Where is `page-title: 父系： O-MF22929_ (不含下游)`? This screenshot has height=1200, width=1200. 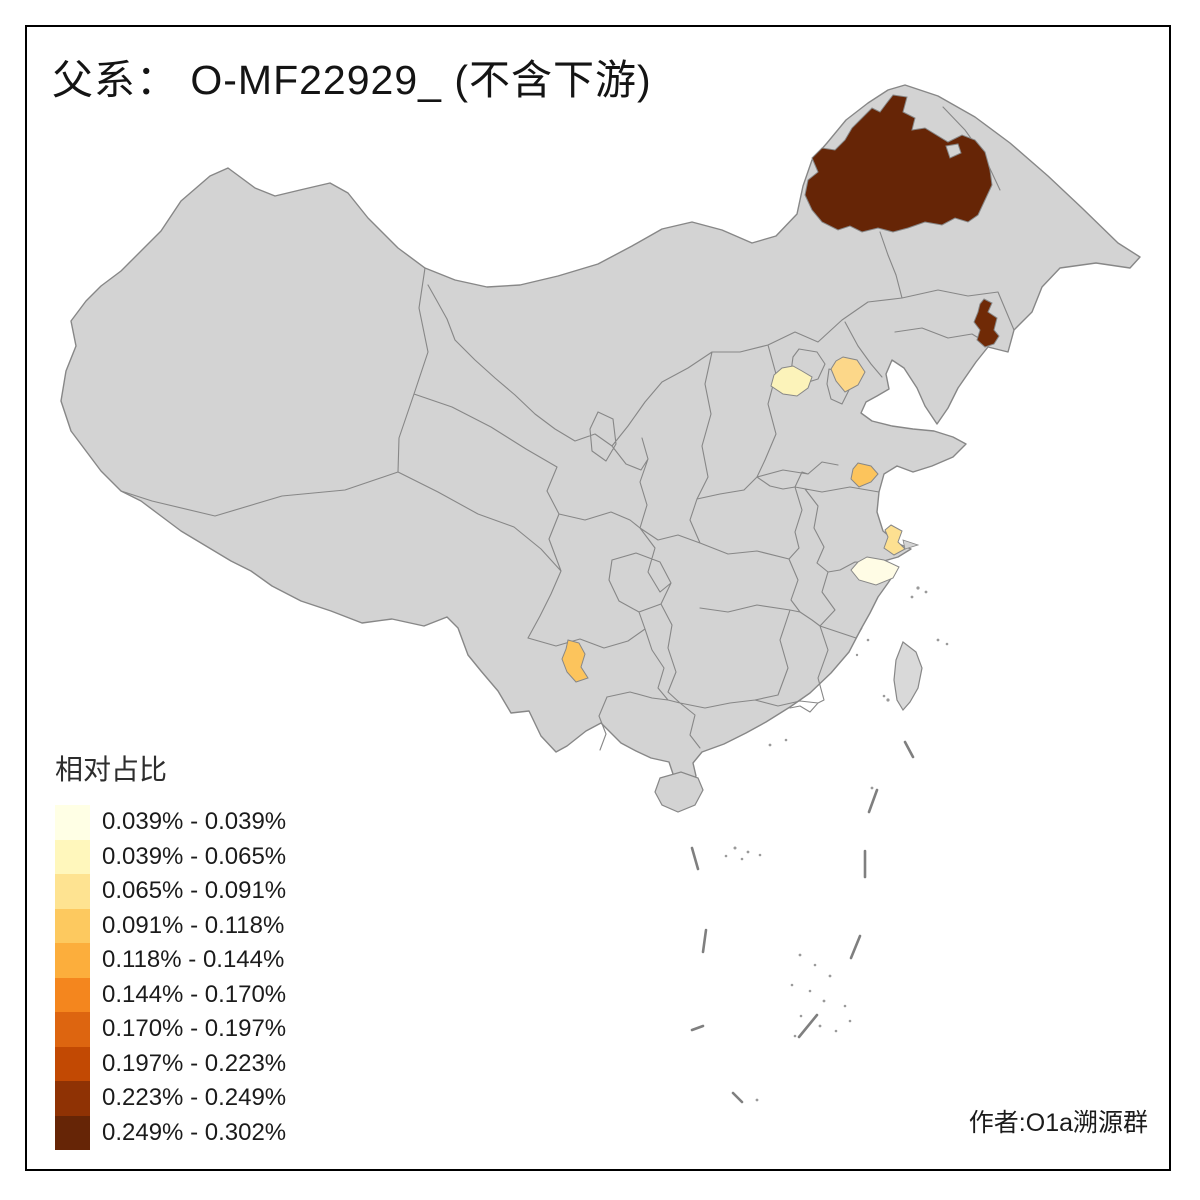
page-title: 父系： O-MF22929_ (不含下游) is located at coordinates (352, 80).